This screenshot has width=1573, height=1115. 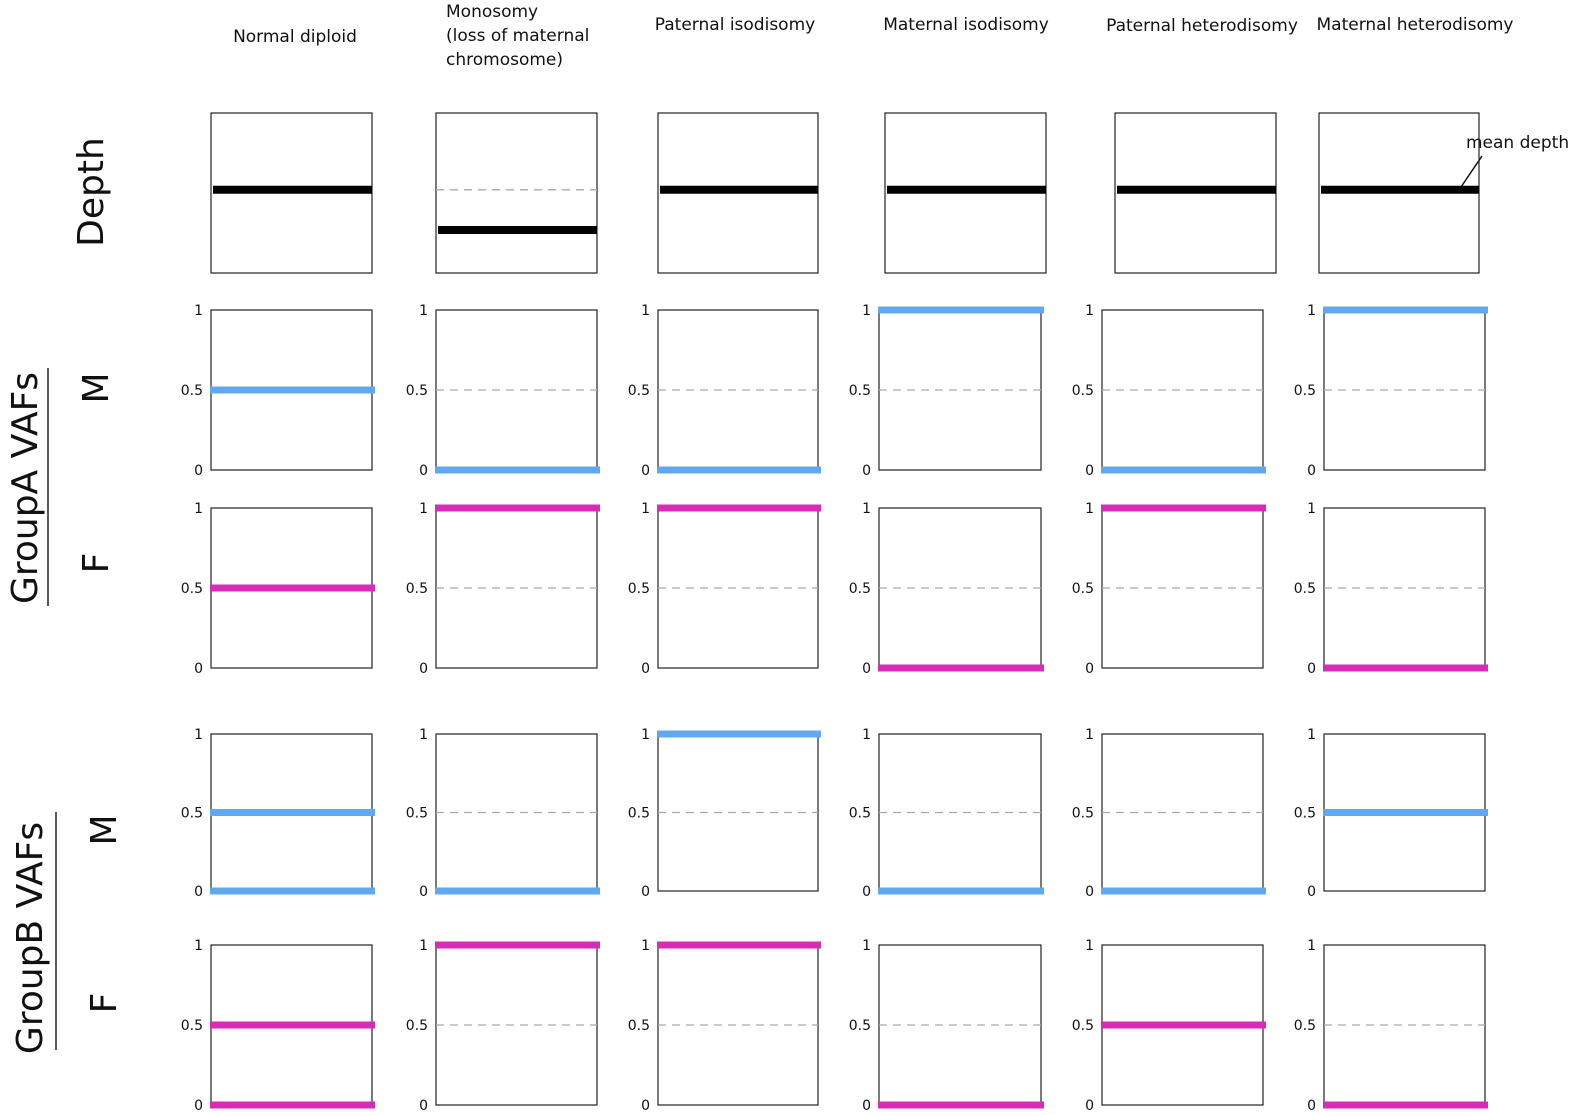 What do you see at coordinates (516, 193) in the screenshot?
I see `depth-panel-frame` at bounding box center [516, 193].